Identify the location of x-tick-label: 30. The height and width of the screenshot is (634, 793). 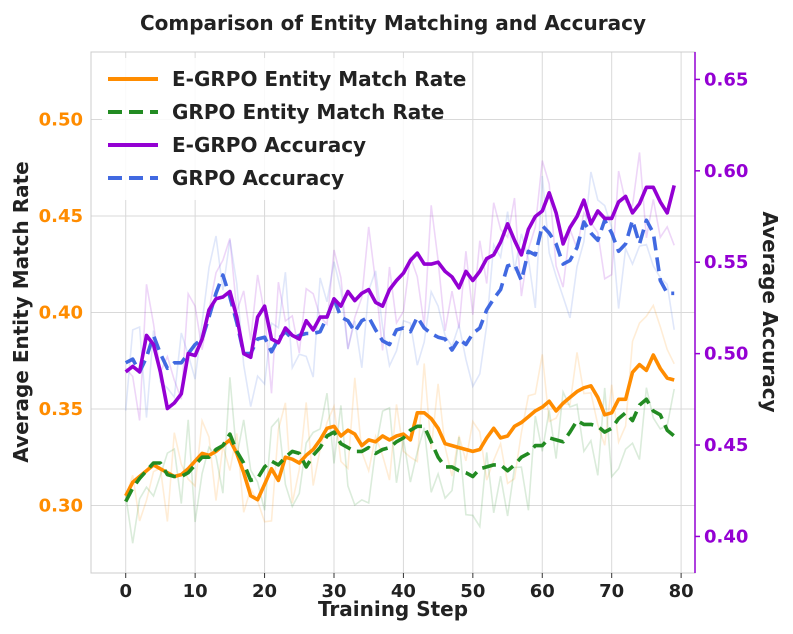
(333, 591).